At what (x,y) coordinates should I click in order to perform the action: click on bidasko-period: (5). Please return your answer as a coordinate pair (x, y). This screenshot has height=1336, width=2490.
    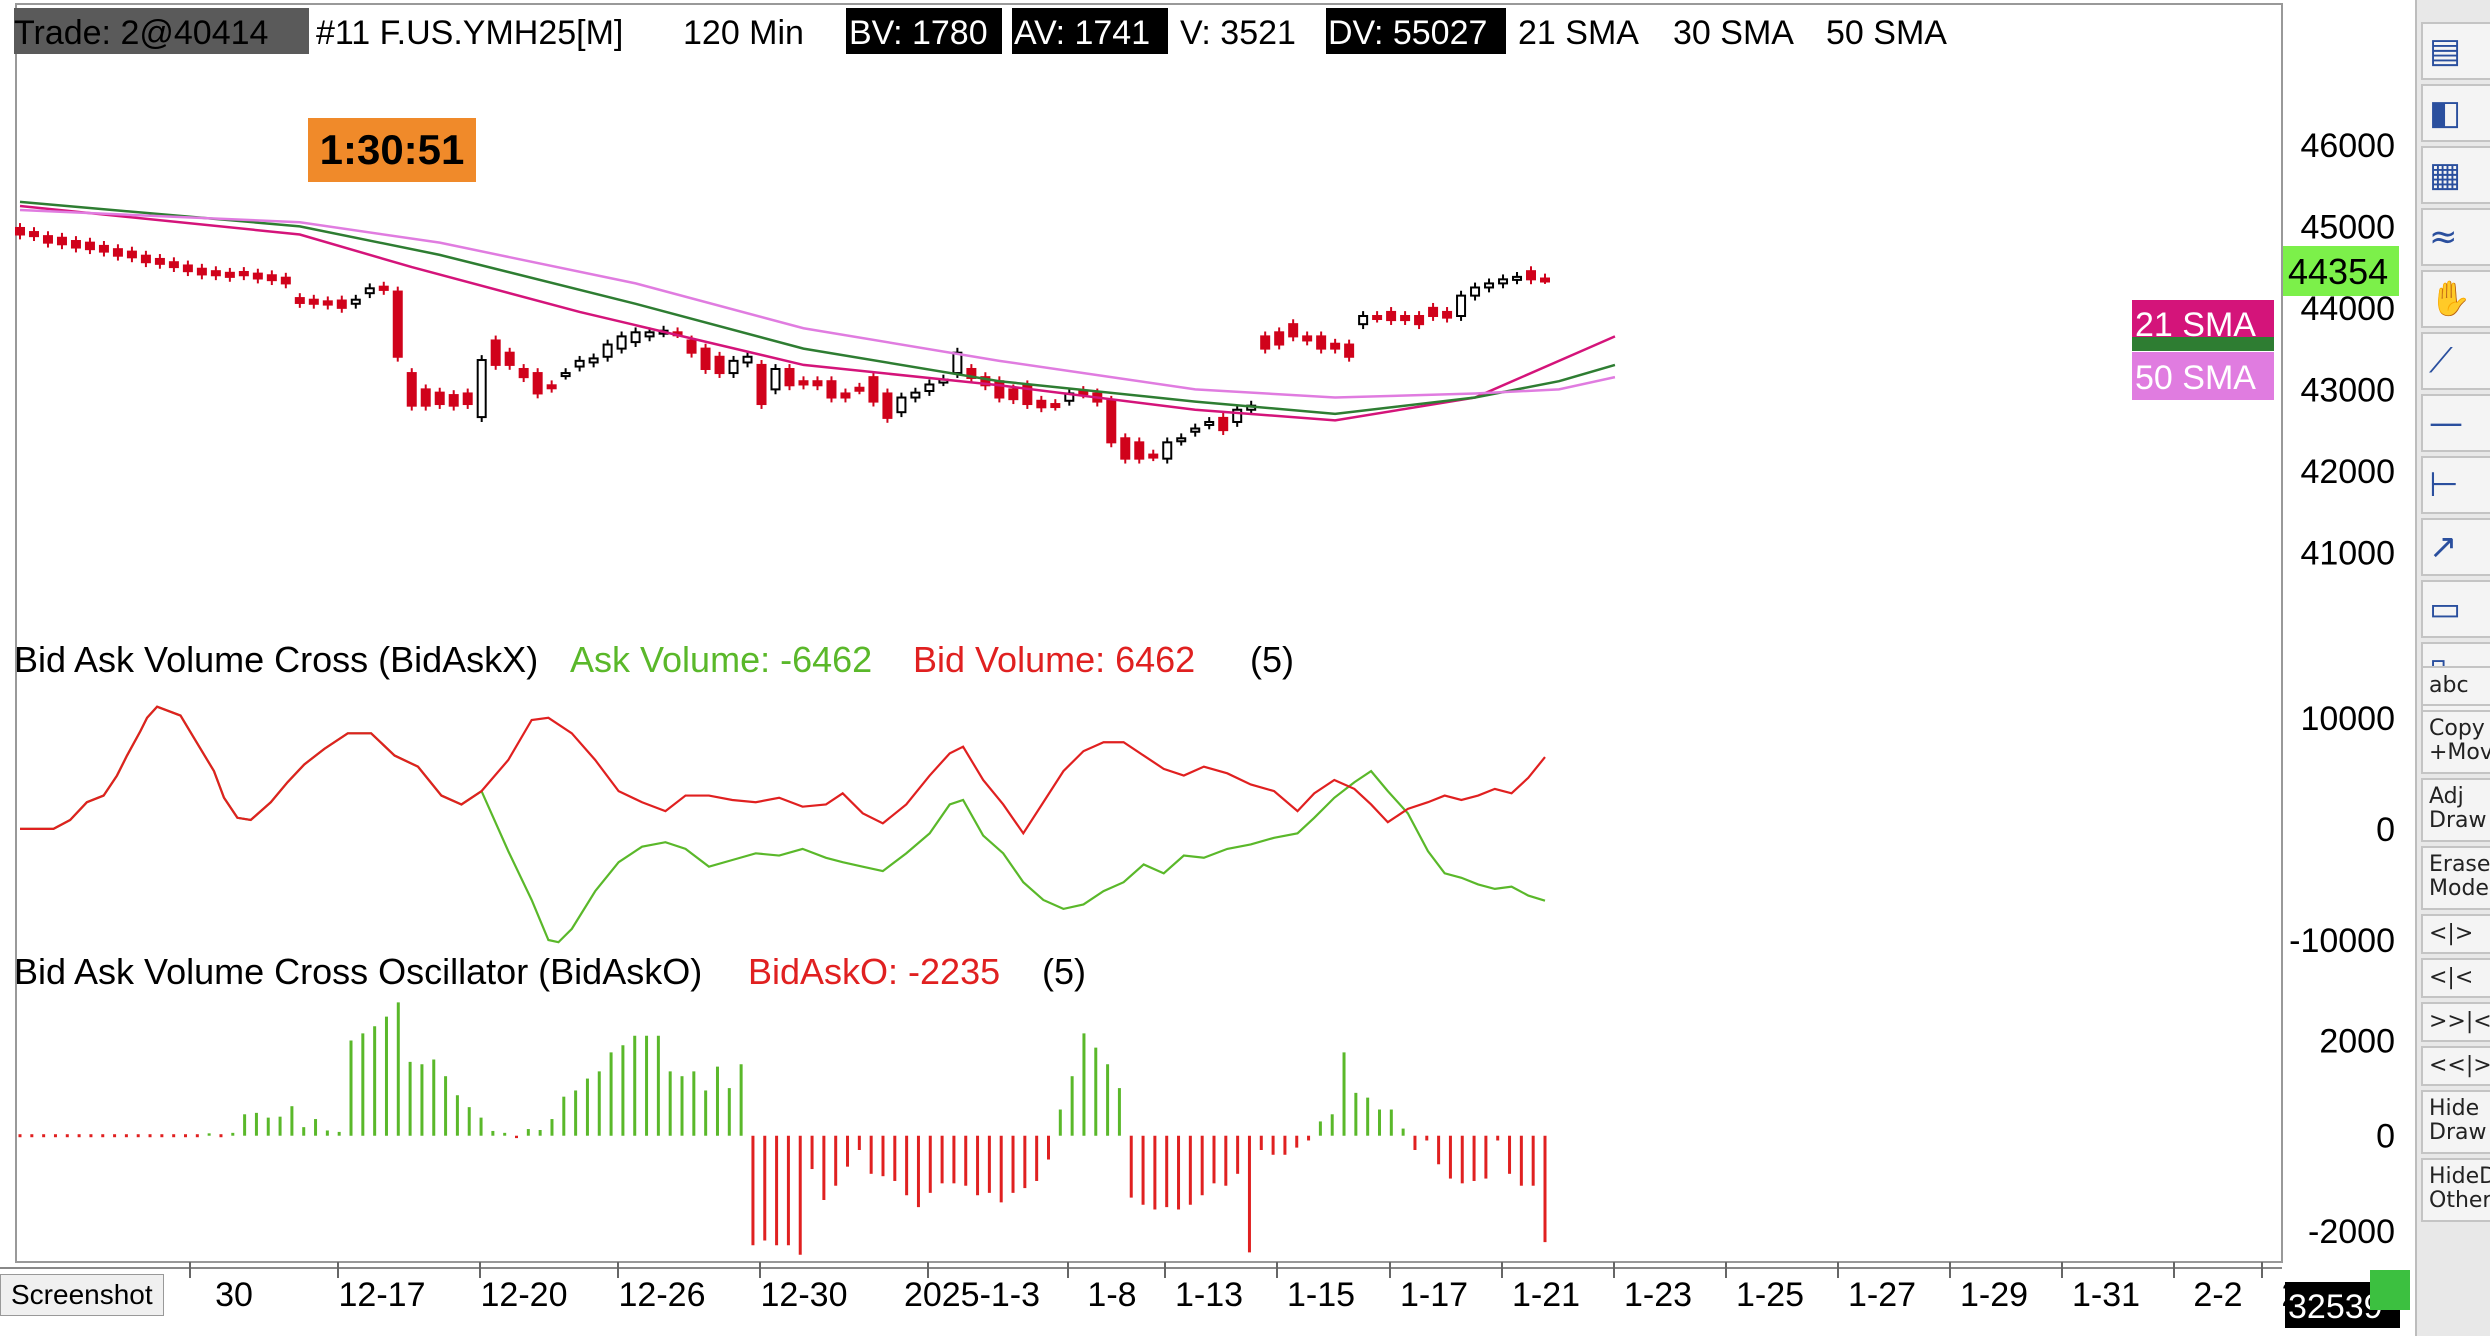
    Looking at the image, I should click on (1064, 971).